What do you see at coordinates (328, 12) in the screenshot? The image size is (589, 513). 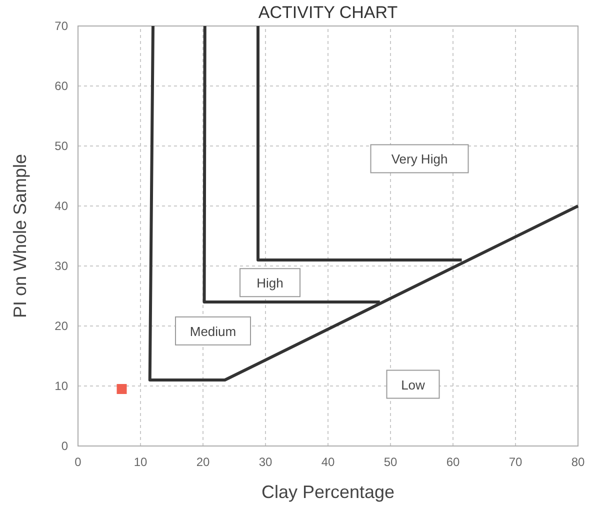 I see `chart-title: ACTIVITY CHART` at bounding box center [328, 12].